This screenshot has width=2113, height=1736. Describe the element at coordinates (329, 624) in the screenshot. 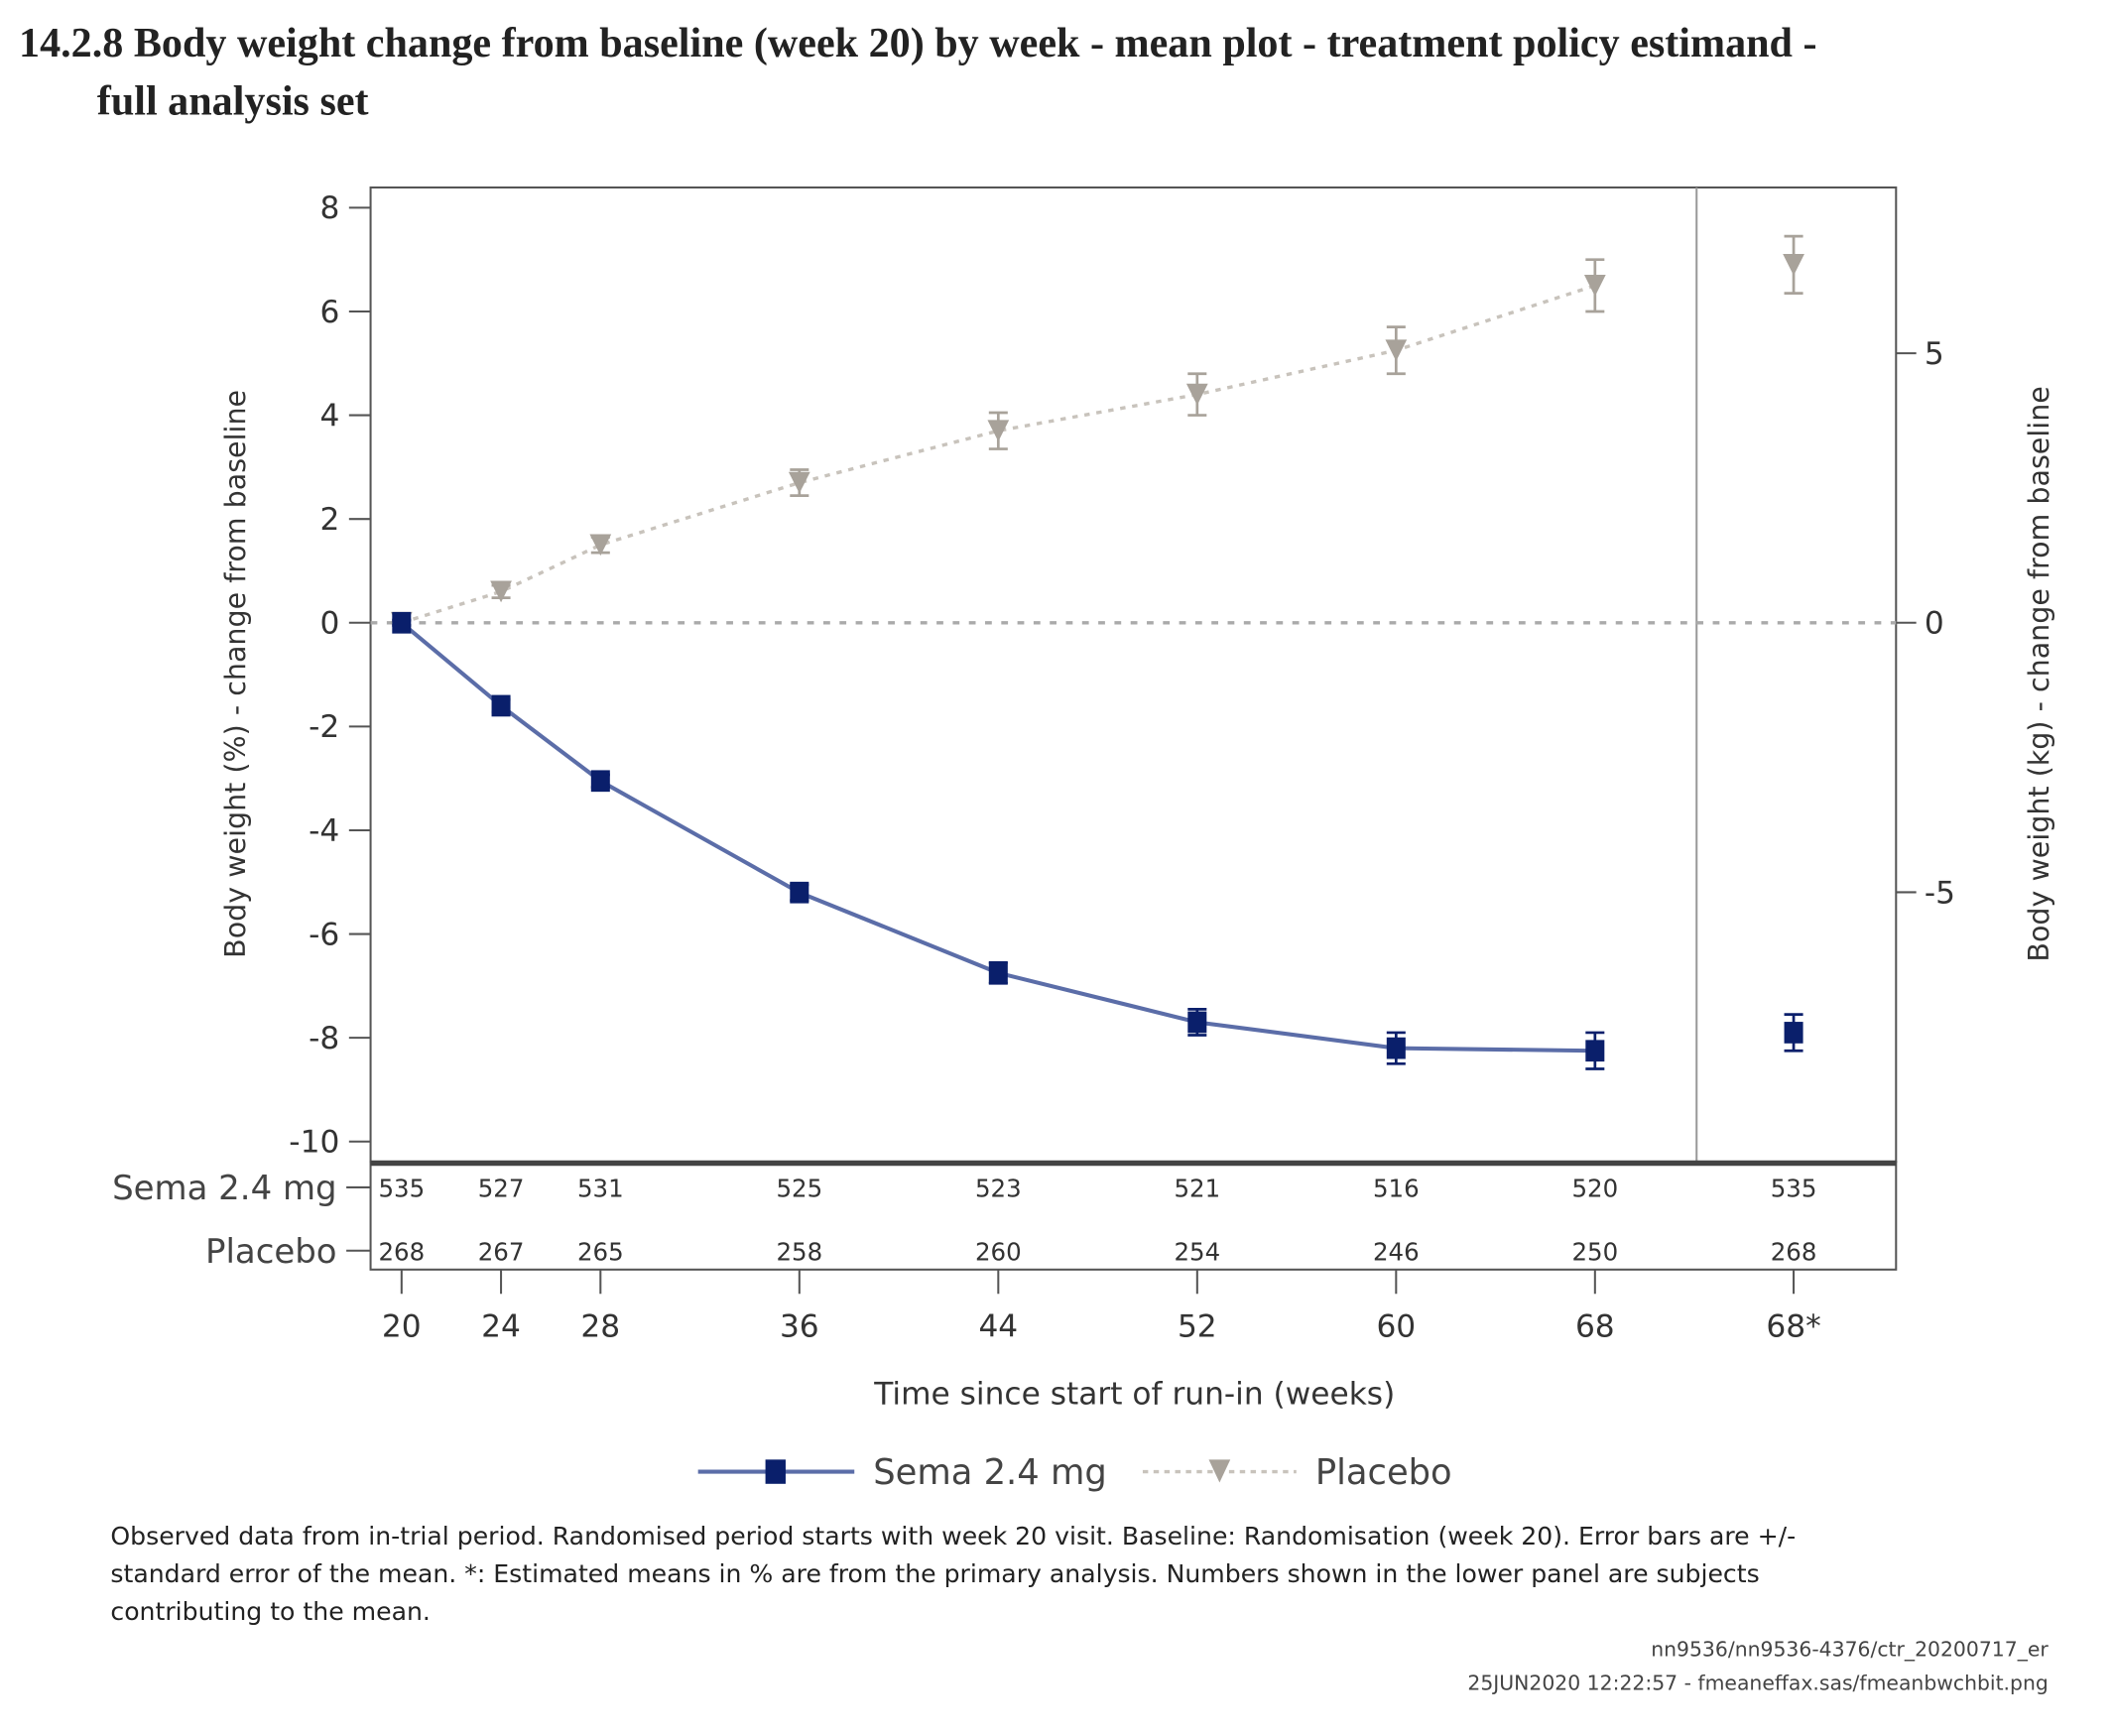

I see `y-left-tick-label: 0` at that location.